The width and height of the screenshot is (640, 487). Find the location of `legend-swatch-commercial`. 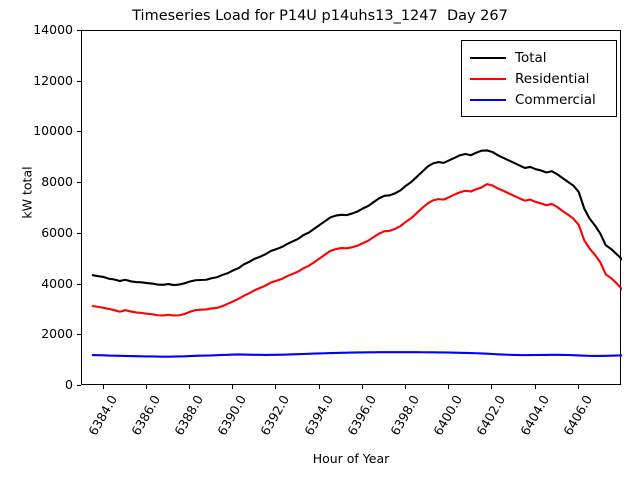

legend-swatch-commercial is located at coordinates (488, 99).